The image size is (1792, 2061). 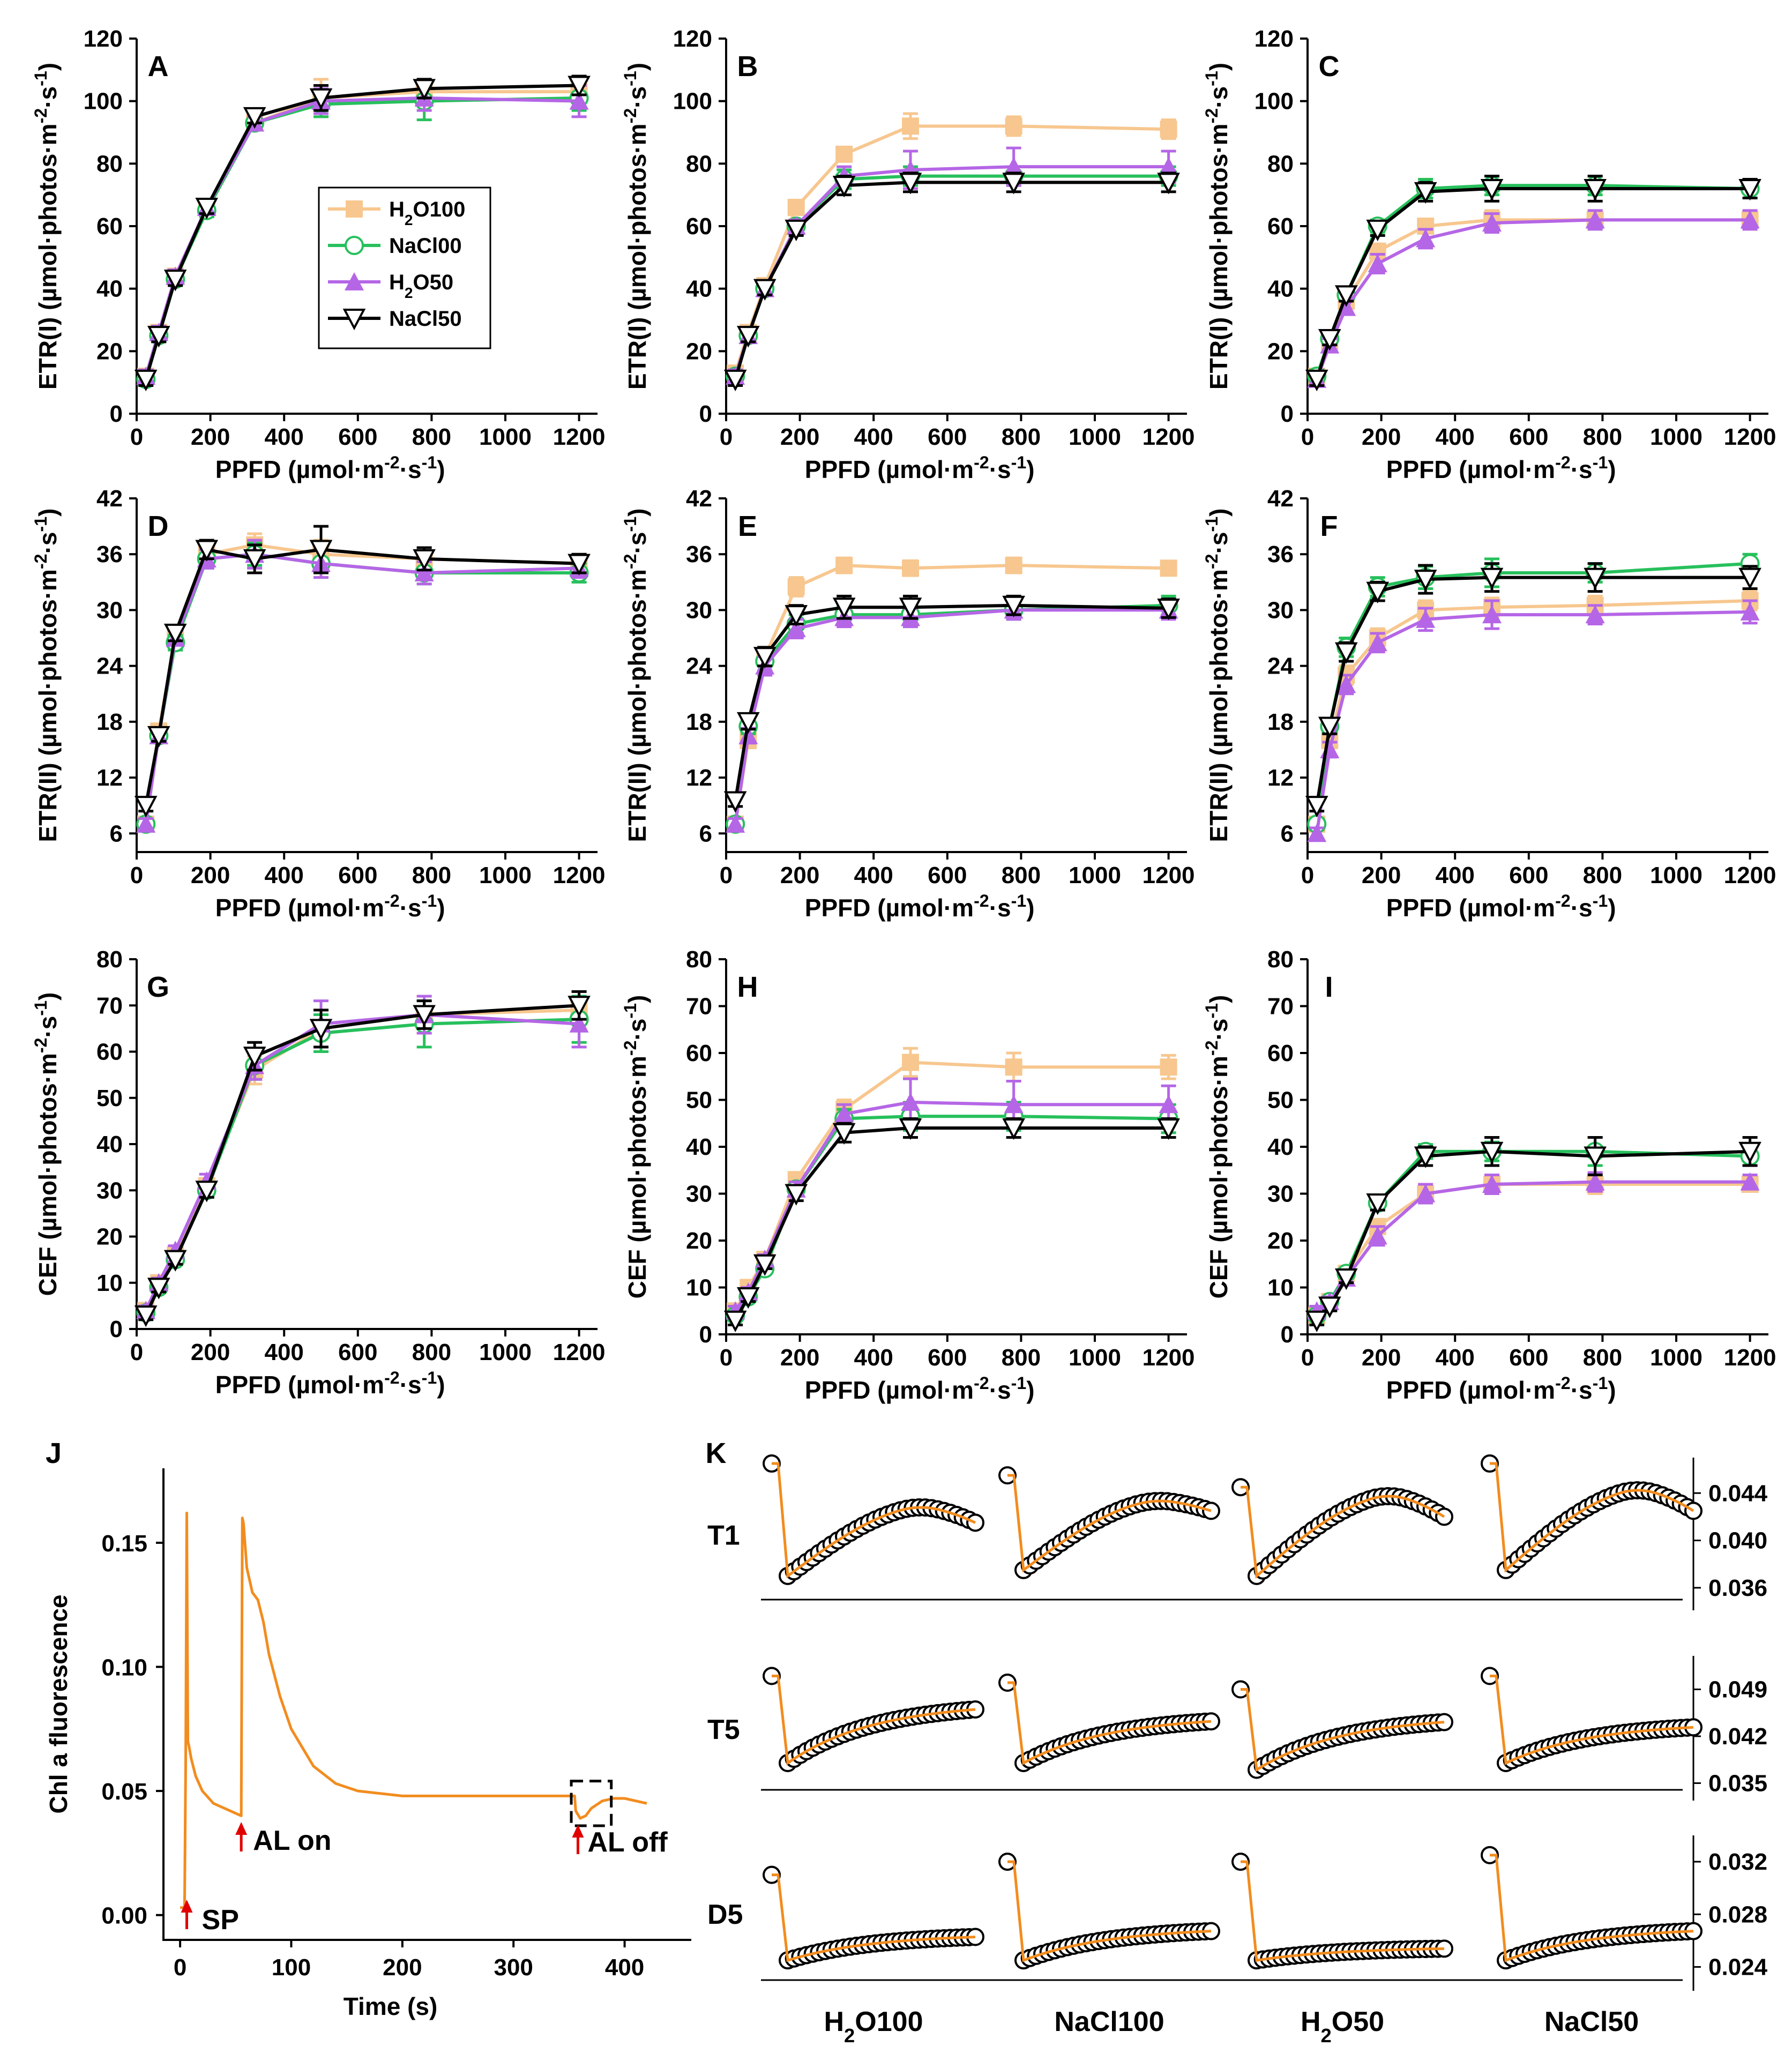 What do you see at coordinates (391, 2006) in the screenshot?
I see `x-axis-label: Time (s)` at bounding box center [391, 2006].